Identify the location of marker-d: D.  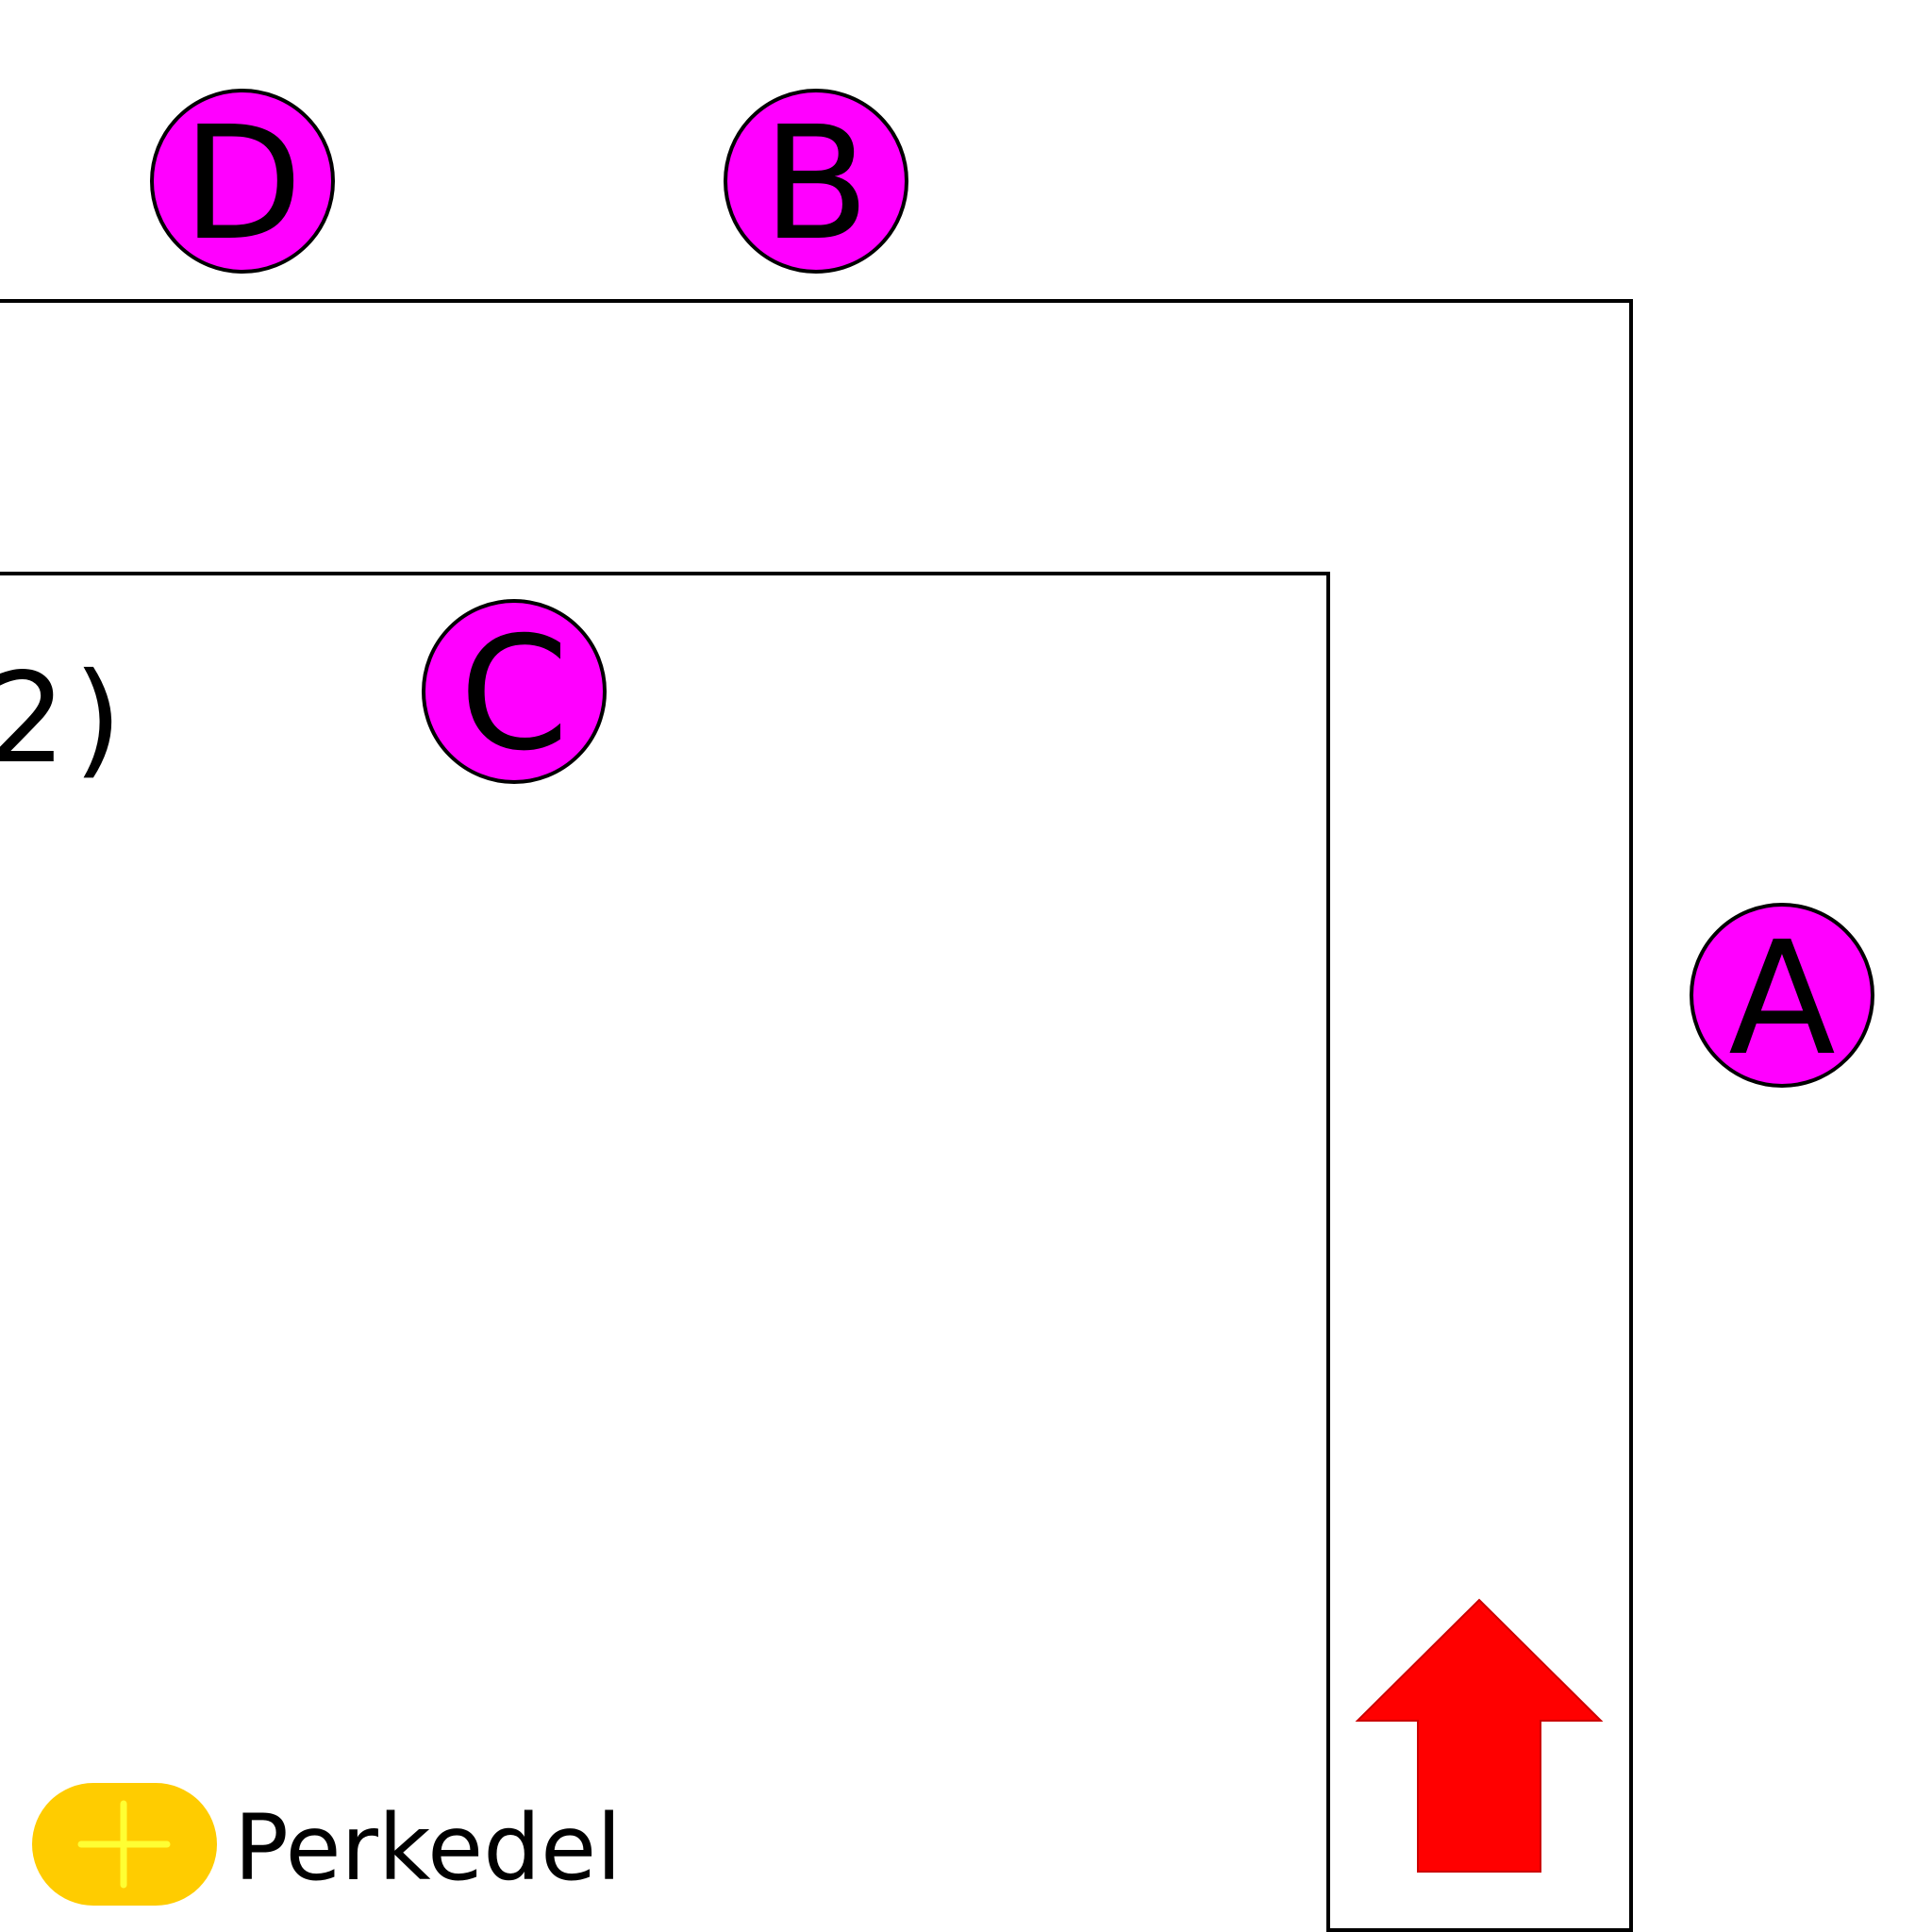
(243, 182).